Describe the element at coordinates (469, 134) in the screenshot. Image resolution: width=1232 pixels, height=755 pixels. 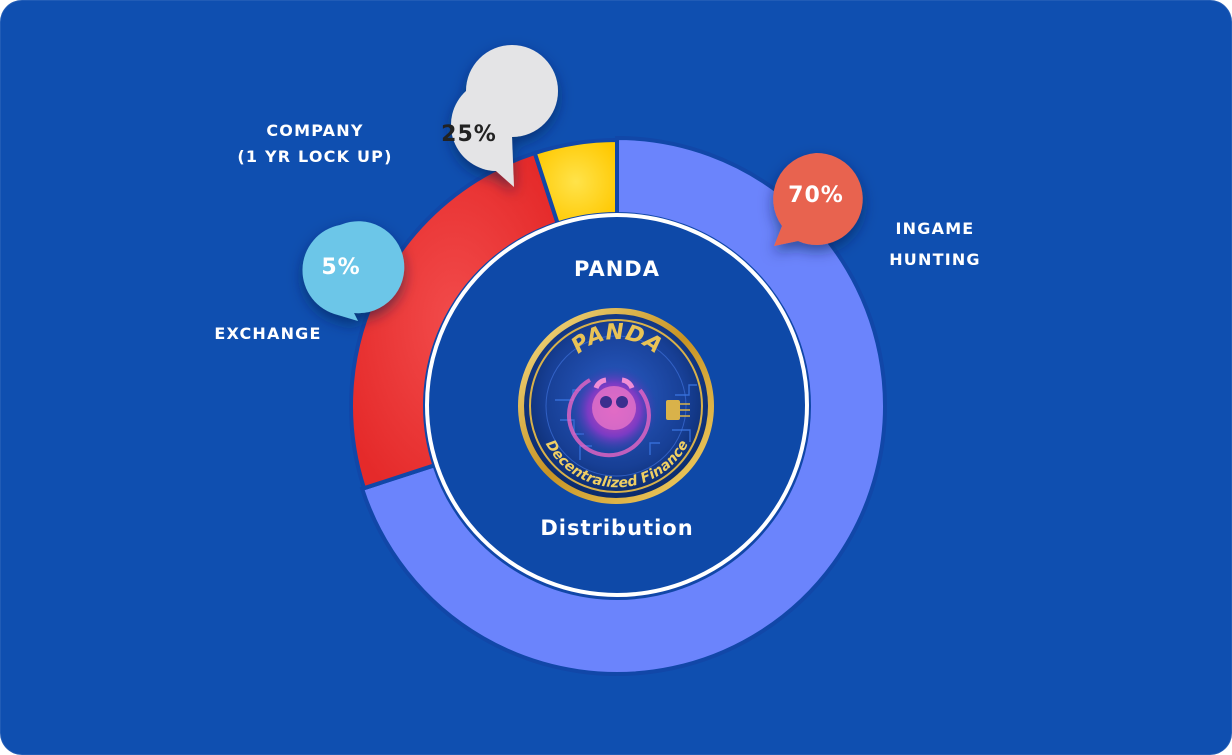
I see `data-label-company: 25%` at that location.